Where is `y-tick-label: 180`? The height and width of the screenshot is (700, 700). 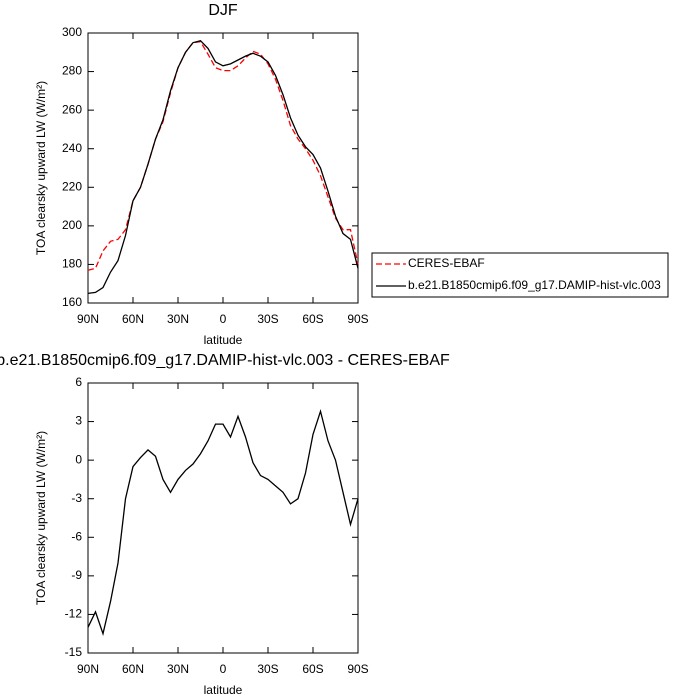
y-tick-label: 180 is located at coordinates (72, 264).